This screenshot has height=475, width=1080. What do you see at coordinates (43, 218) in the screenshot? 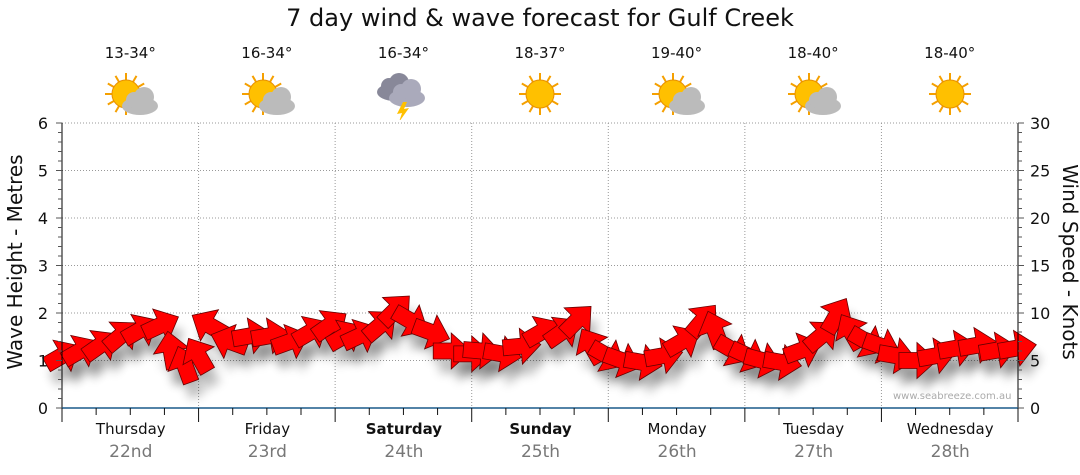
I see `y-tick-label-left: 4` at bounding box center [43, 218].